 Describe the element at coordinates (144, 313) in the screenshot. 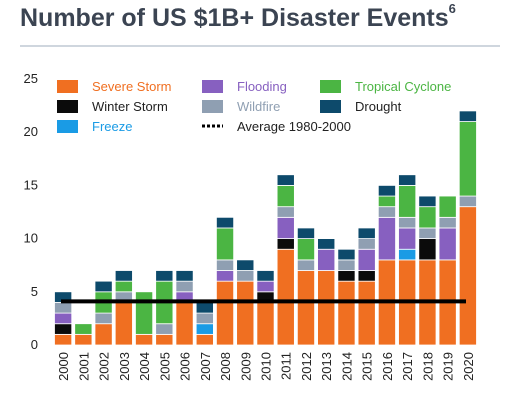

I see `bar-segment-tropical-cyclone-2004` at that location.